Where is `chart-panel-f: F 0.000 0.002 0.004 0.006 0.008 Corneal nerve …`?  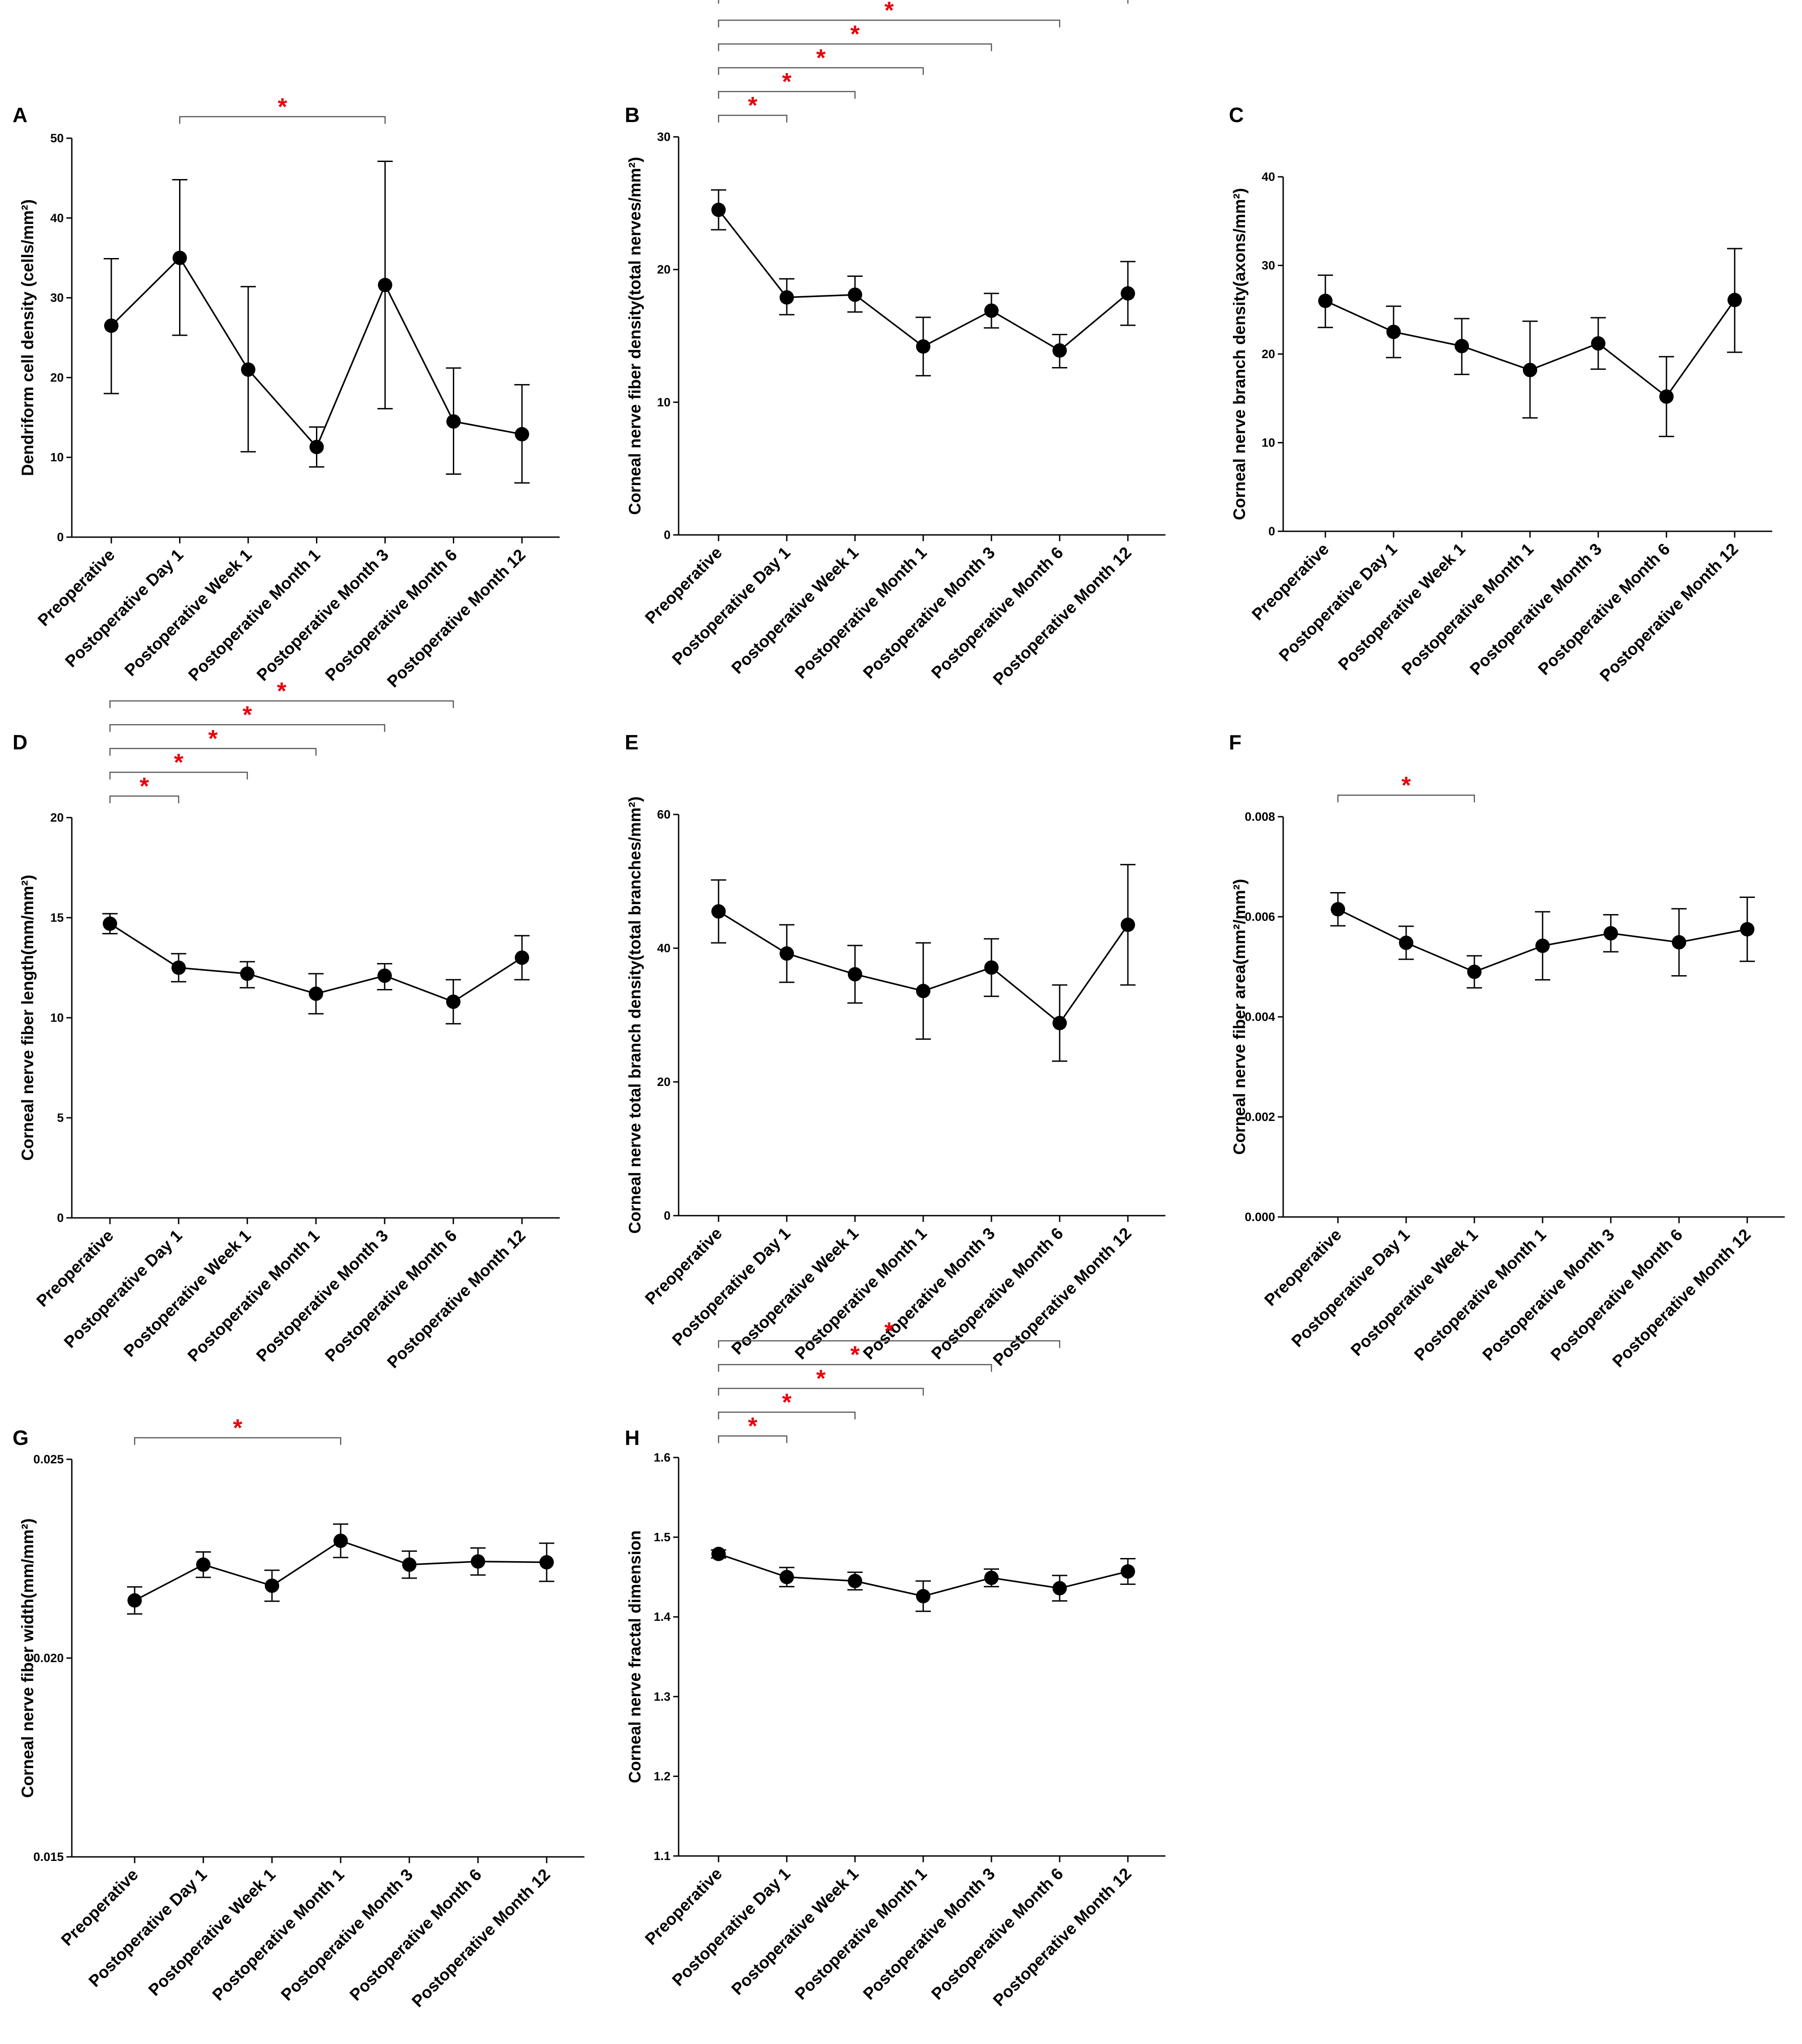
chart-panel-f: F 0.000 0.002 0.004 0.006 0.008 Corneal nerve … is located at coordinates (1507, 1051).